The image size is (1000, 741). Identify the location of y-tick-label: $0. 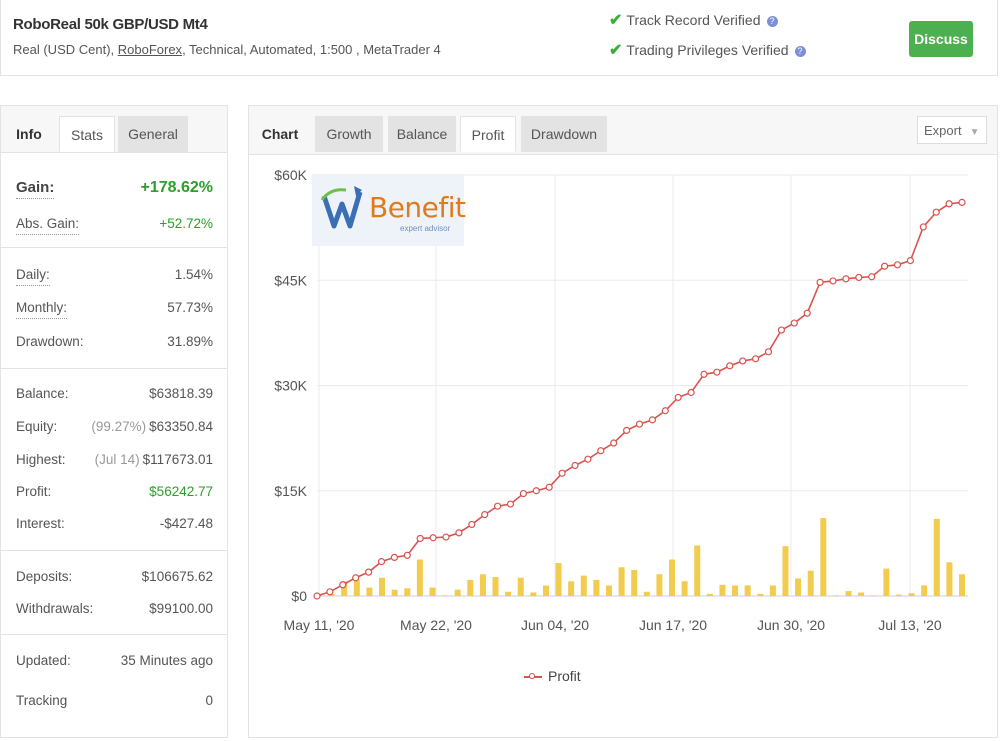
(299, 596).